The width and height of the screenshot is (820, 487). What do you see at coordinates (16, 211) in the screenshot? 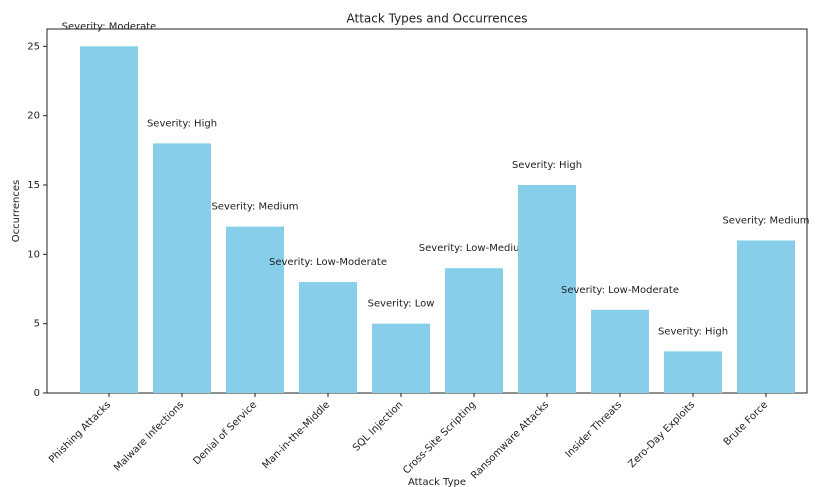
I see `y-axis-label: Occurrences` at bounding box center [16, 211].